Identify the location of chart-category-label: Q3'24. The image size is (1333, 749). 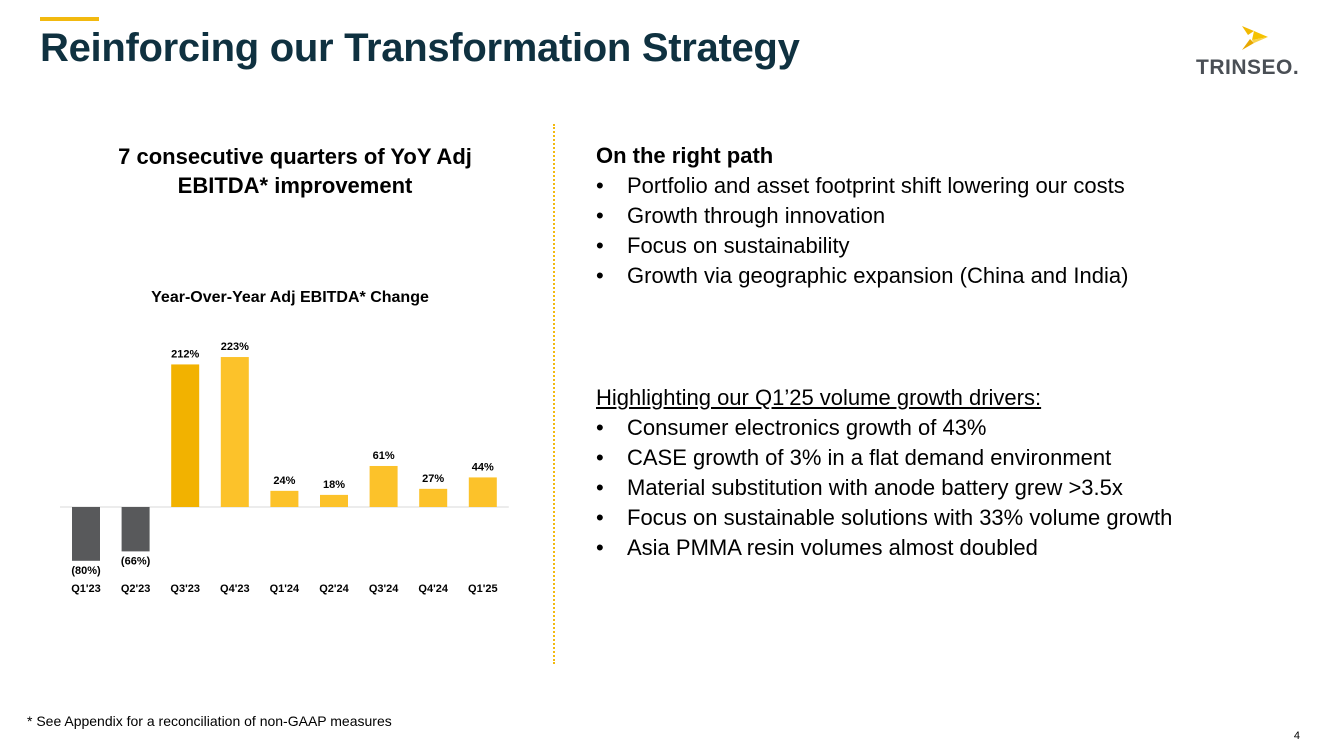
(384, 589).